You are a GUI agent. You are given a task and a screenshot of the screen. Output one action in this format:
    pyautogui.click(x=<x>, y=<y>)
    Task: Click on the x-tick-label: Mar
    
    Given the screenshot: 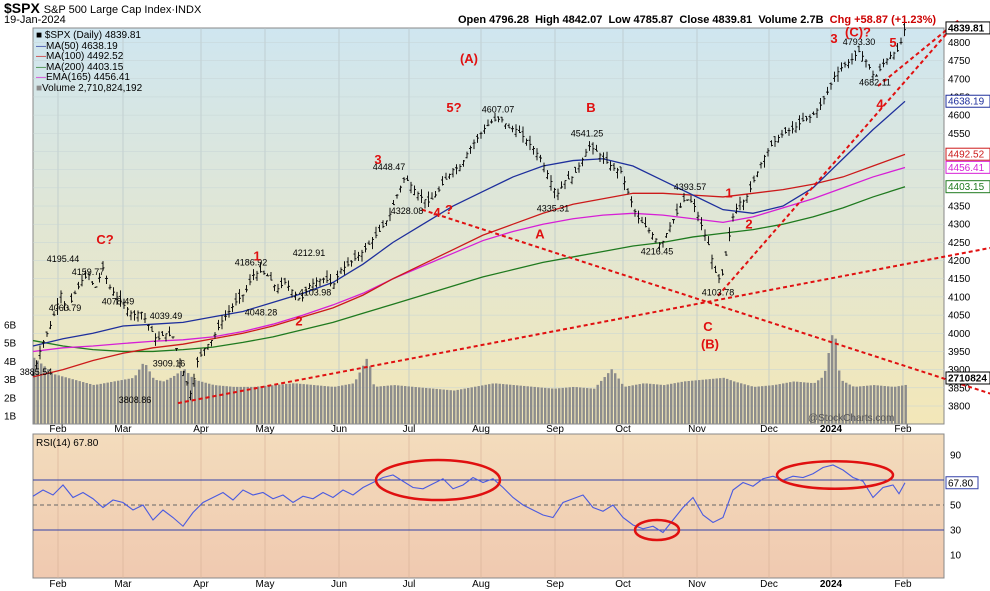 What is the action you would take?
    pyautogui.click(x=123, y=429)
    